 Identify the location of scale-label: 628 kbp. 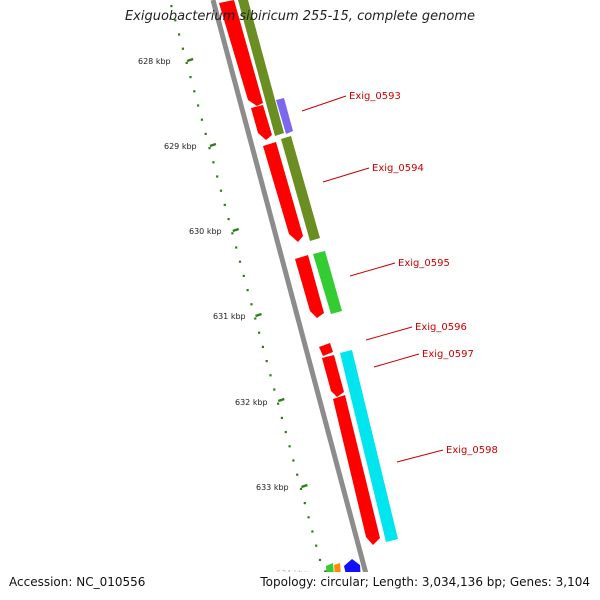
(154, 61).